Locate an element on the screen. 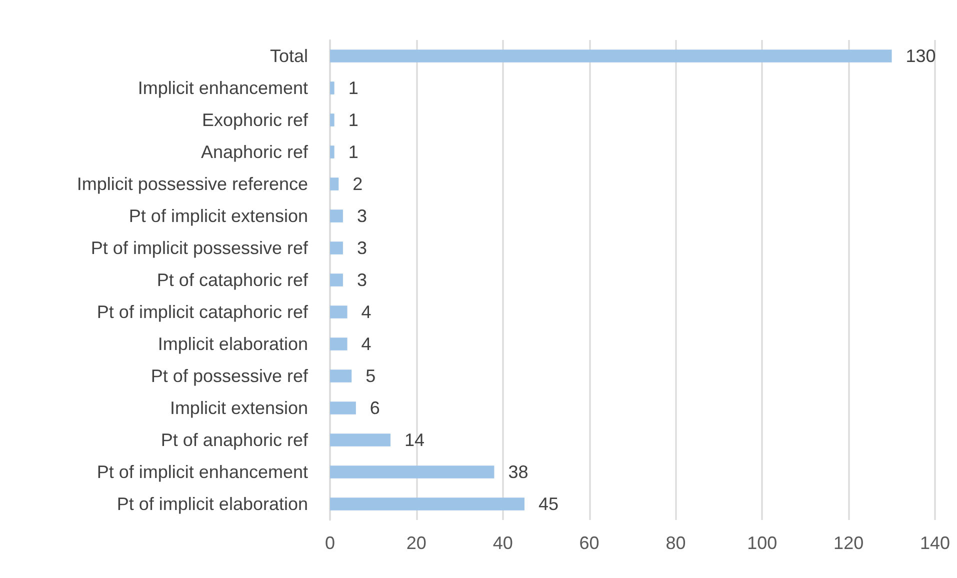 Image resolution: width=957 pixels, height=578 pixels. y-tick-label: Implicit elaboration is located at coordinates (233, 344).